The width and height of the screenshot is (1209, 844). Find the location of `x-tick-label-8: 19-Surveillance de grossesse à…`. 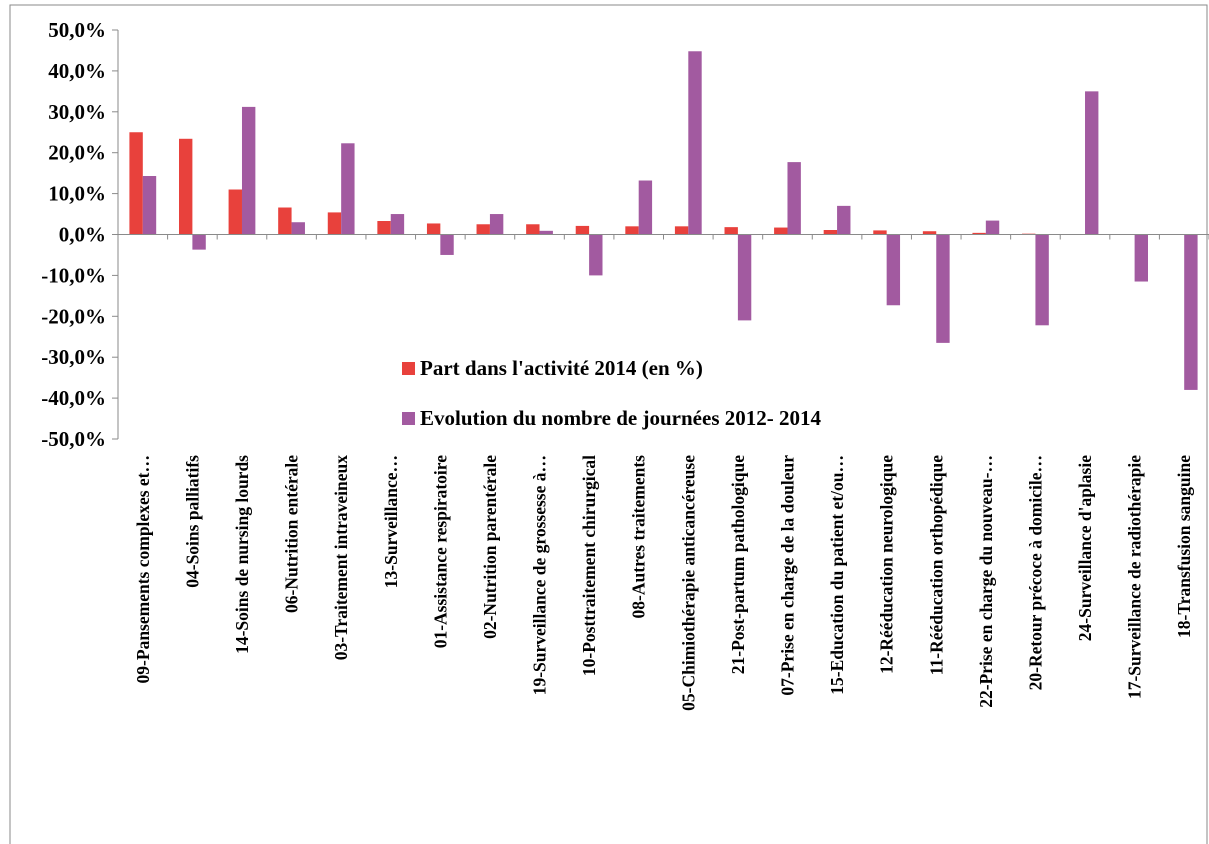

x-tick-label-8: 19-Surveillance de grossesse à… is located at coordinates (540, 575).